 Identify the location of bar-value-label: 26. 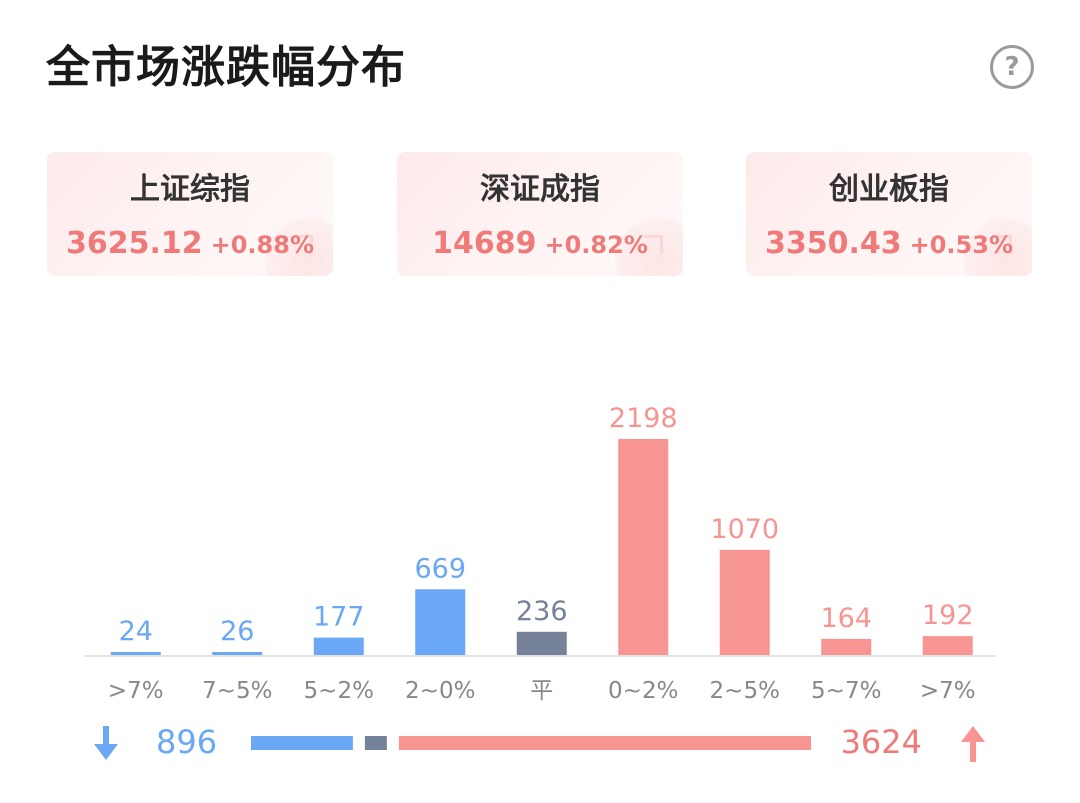
(237, 631).